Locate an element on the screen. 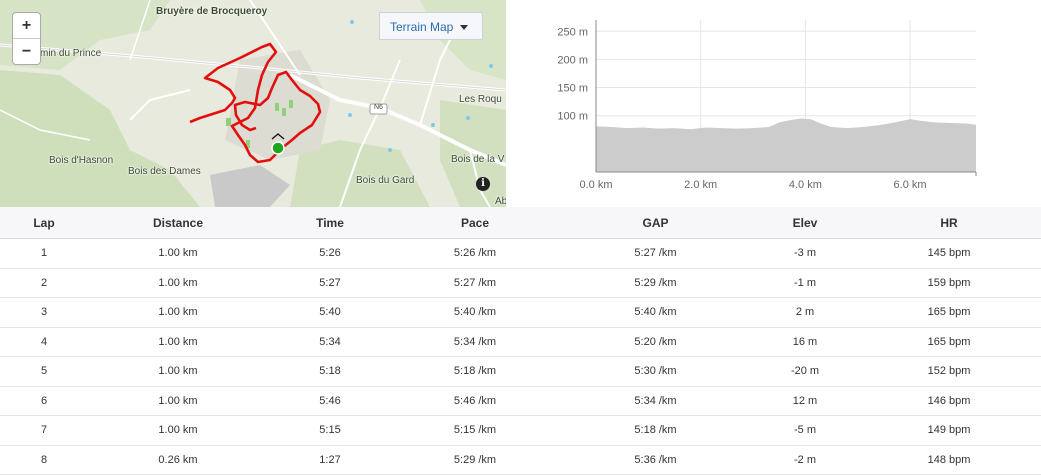 The image size is (1041, 476). caret-down-icon is located at coordinates (464, 27).